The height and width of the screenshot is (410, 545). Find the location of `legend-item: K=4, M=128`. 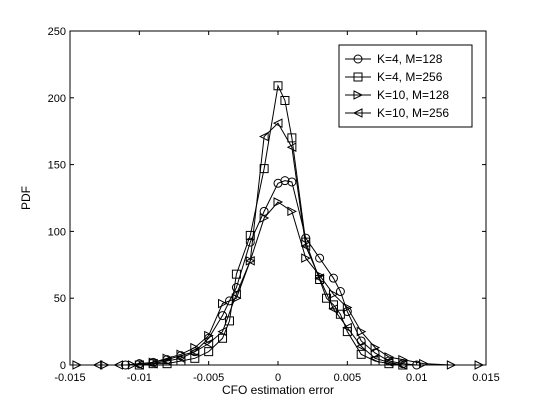

legend-item: K=4, M=128 is located at coordinates (394, 59).